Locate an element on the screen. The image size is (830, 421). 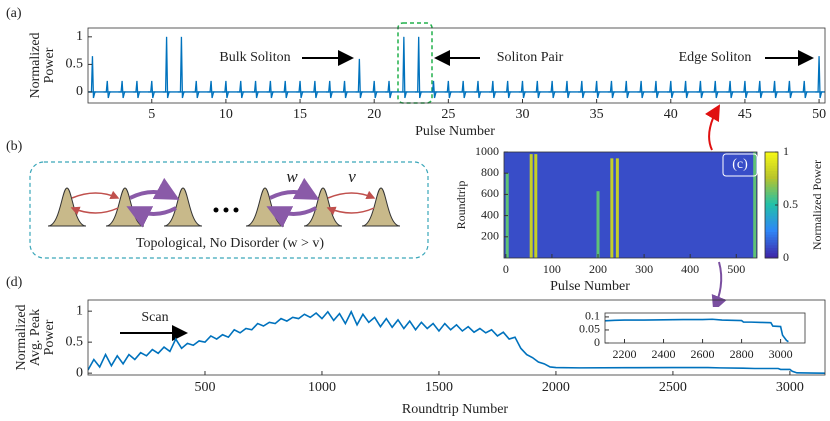
y-axis-label: Roundtrip is located at coordinates (461, 205).